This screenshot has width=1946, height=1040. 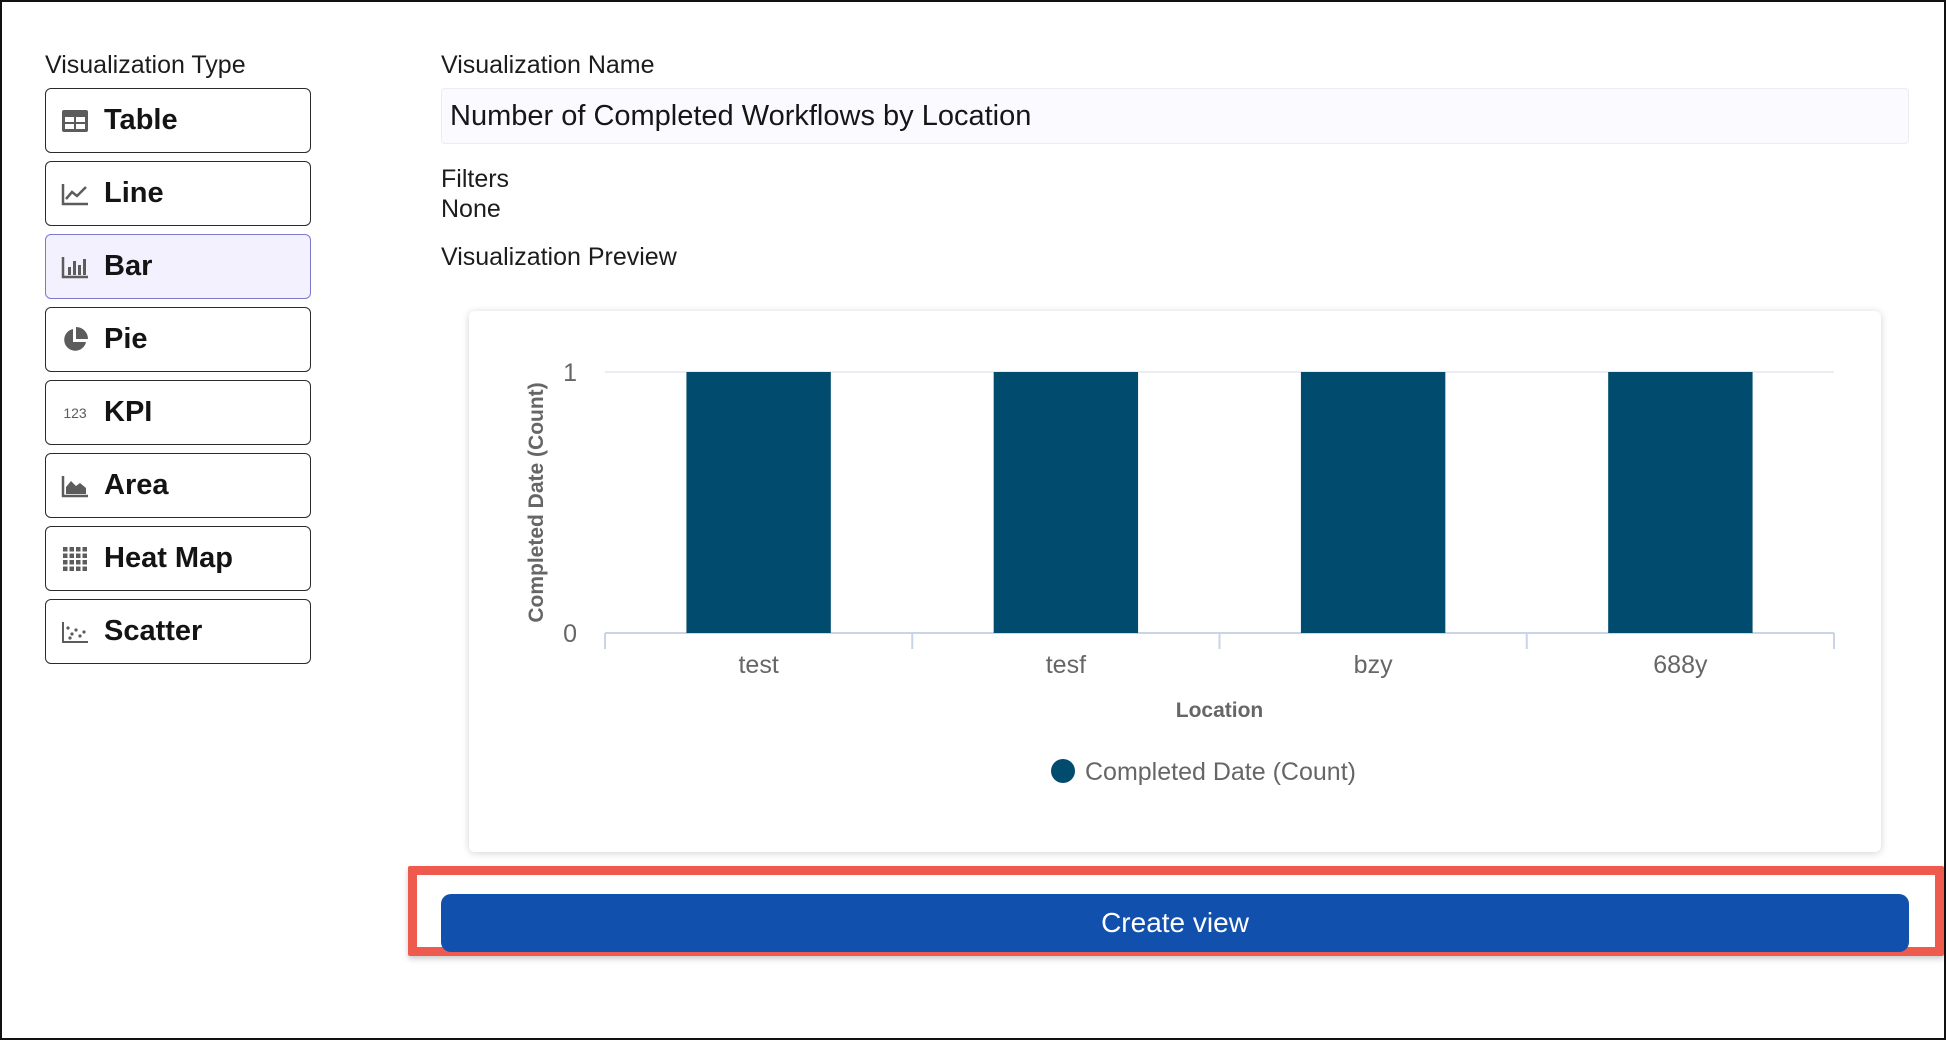 I want to click on x-tick-label: test, so click(x=758, y=665).